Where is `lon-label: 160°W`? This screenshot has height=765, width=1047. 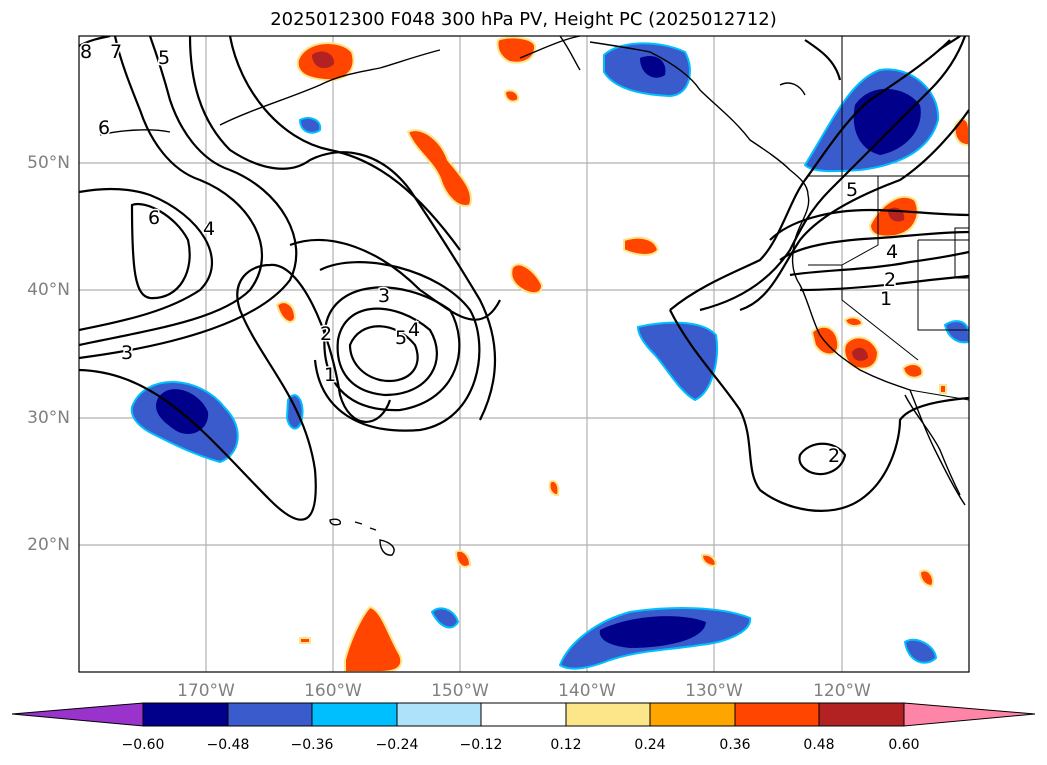
lon-label: 160°W is located at coordinates (333, 691).